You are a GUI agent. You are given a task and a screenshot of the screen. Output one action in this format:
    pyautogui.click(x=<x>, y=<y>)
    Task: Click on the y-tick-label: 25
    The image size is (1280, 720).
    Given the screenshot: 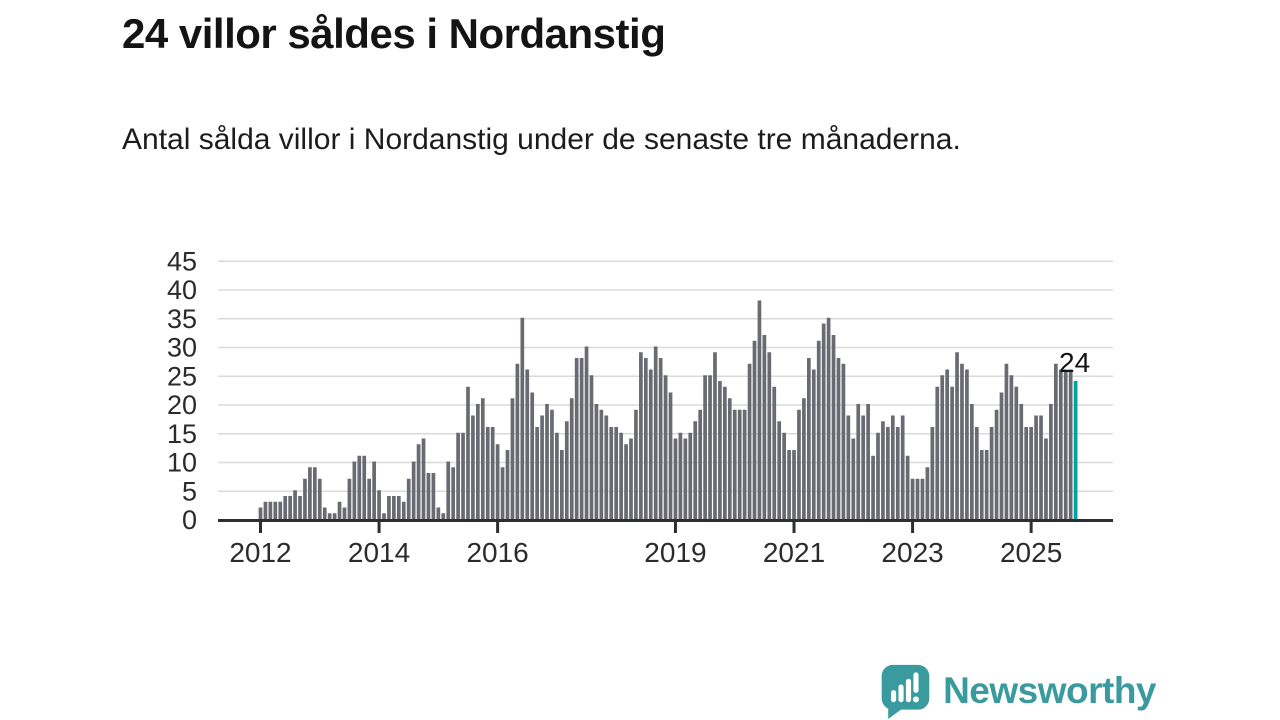 What is the action you would take?
    pyautogui.click(x=182, y=376)
    